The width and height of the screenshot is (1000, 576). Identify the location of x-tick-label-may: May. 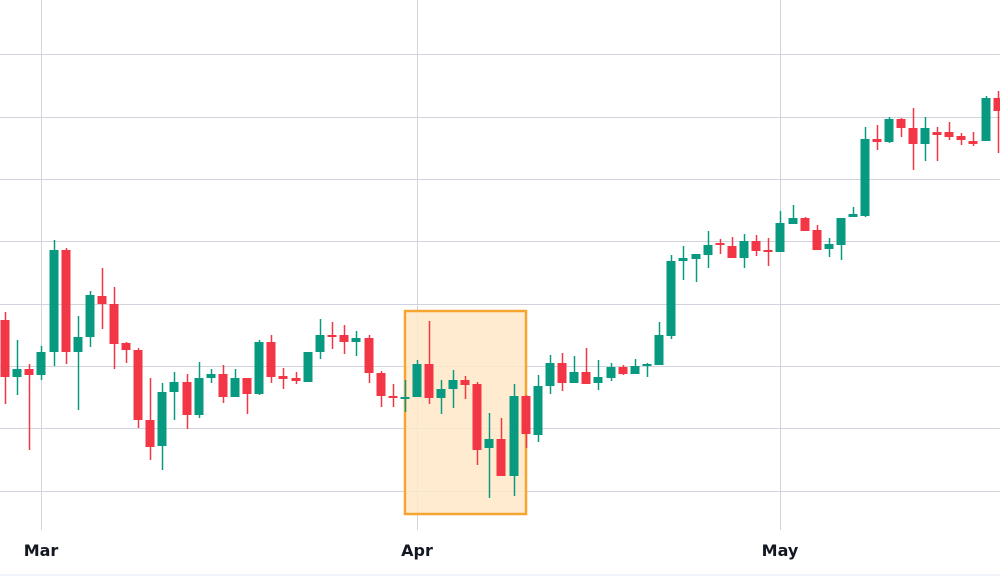
(780, 550).